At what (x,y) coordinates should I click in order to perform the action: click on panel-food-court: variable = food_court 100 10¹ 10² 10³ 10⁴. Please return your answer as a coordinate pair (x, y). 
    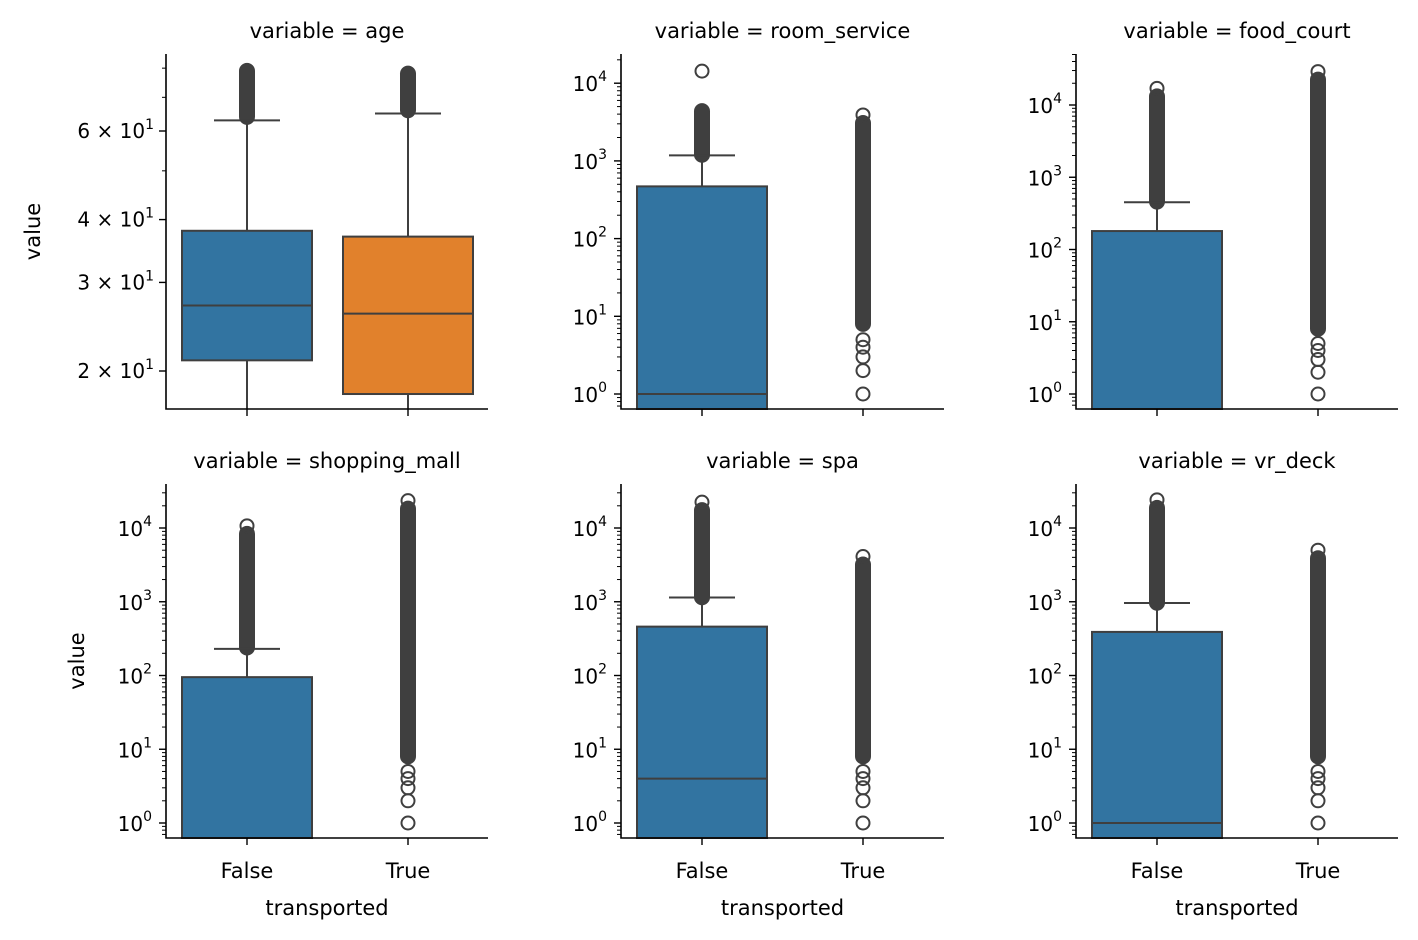
    Looking at the image, I should click on (1213, 217).